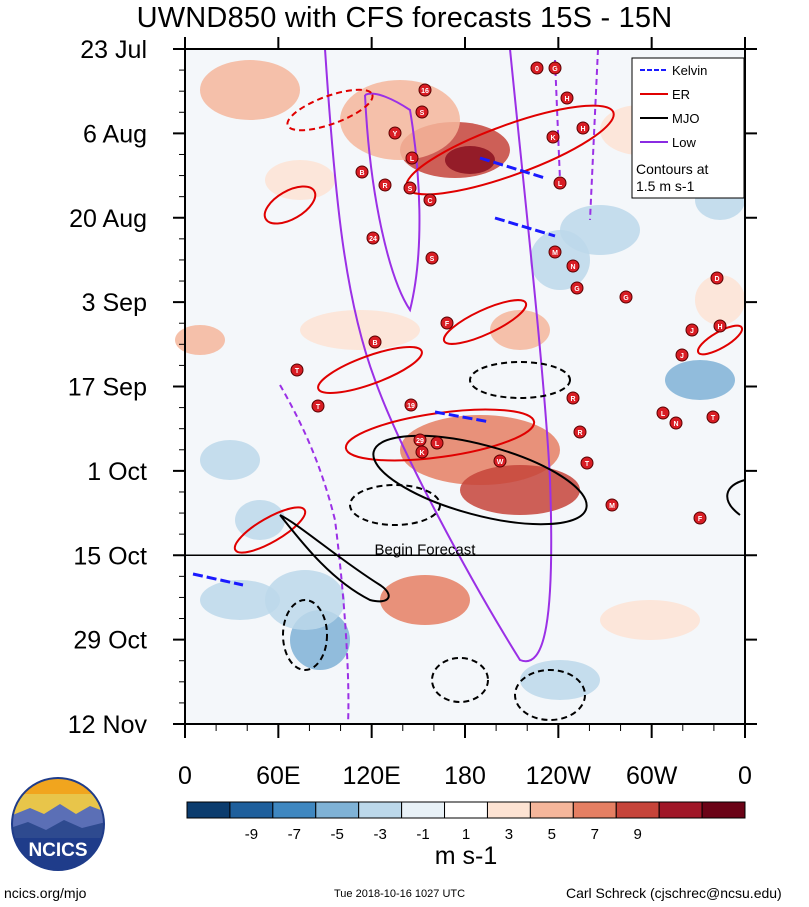 Image resolution: width=809 pixels, height=907 pixels. I want to click on storm-marker: W, so click(500, 461).